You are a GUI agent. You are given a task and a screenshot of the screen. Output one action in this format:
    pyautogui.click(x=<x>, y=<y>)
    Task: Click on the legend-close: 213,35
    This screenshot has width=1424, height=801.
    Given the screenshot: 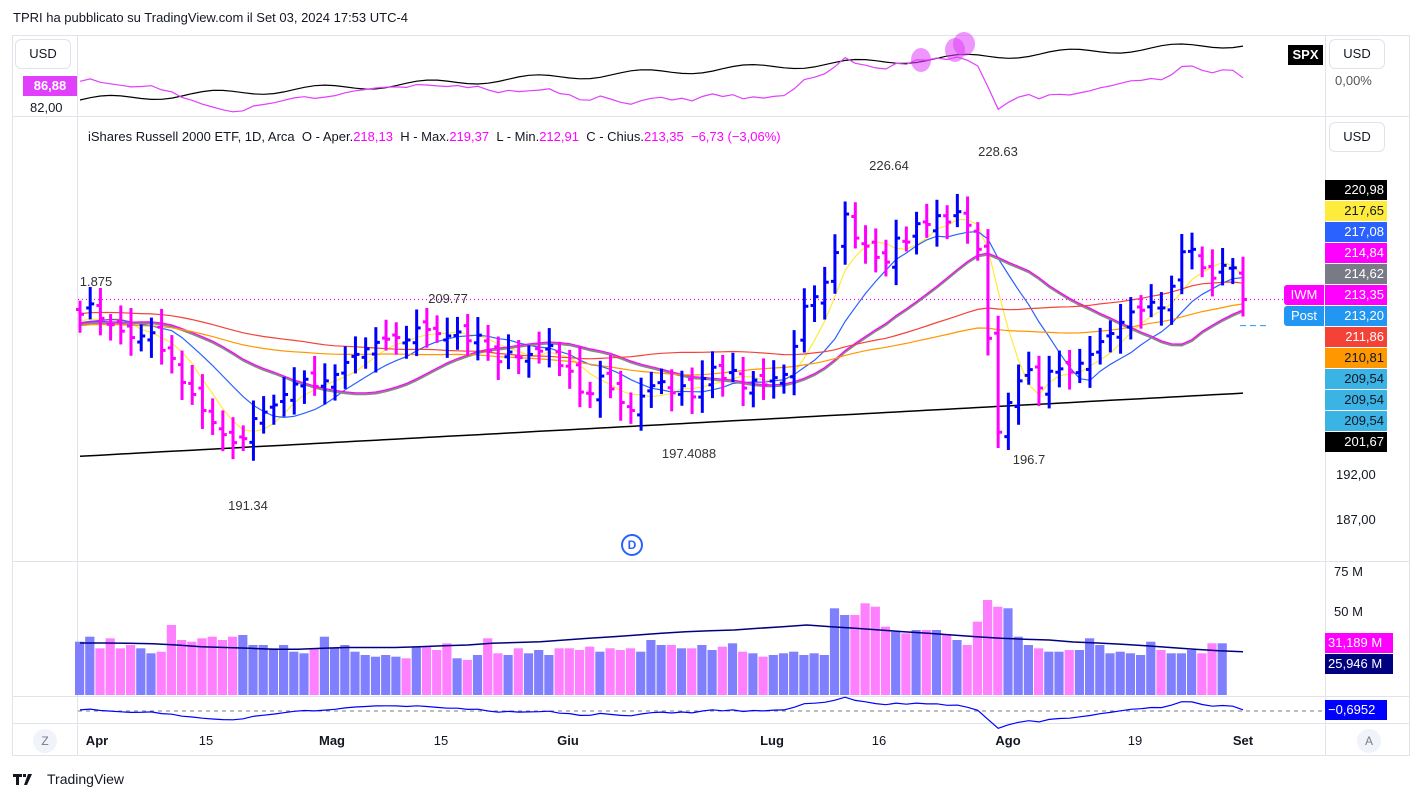 What is the action you would take?
    pyautogui.click(x=663, y=136)
    